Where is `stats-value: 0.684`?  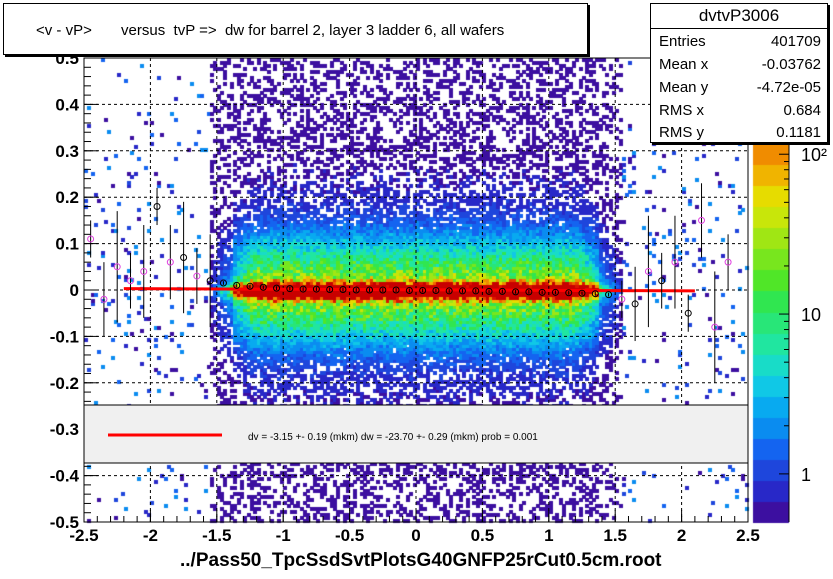
stats-value: 0.684 is located at coordinates (802, 110).